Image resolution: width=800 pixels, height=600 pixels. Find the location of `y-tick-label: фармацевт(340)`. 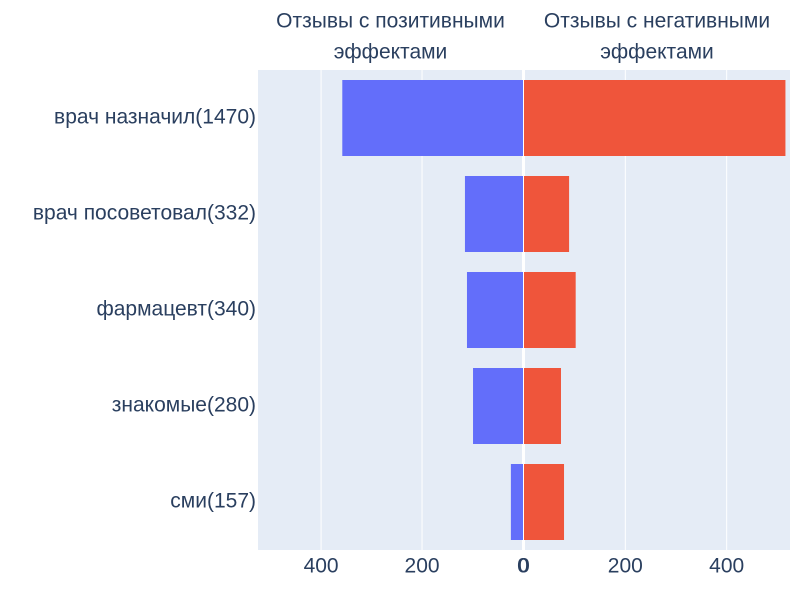

y-tick-label: фармацевт(340) is located at coordinates (176, 309).